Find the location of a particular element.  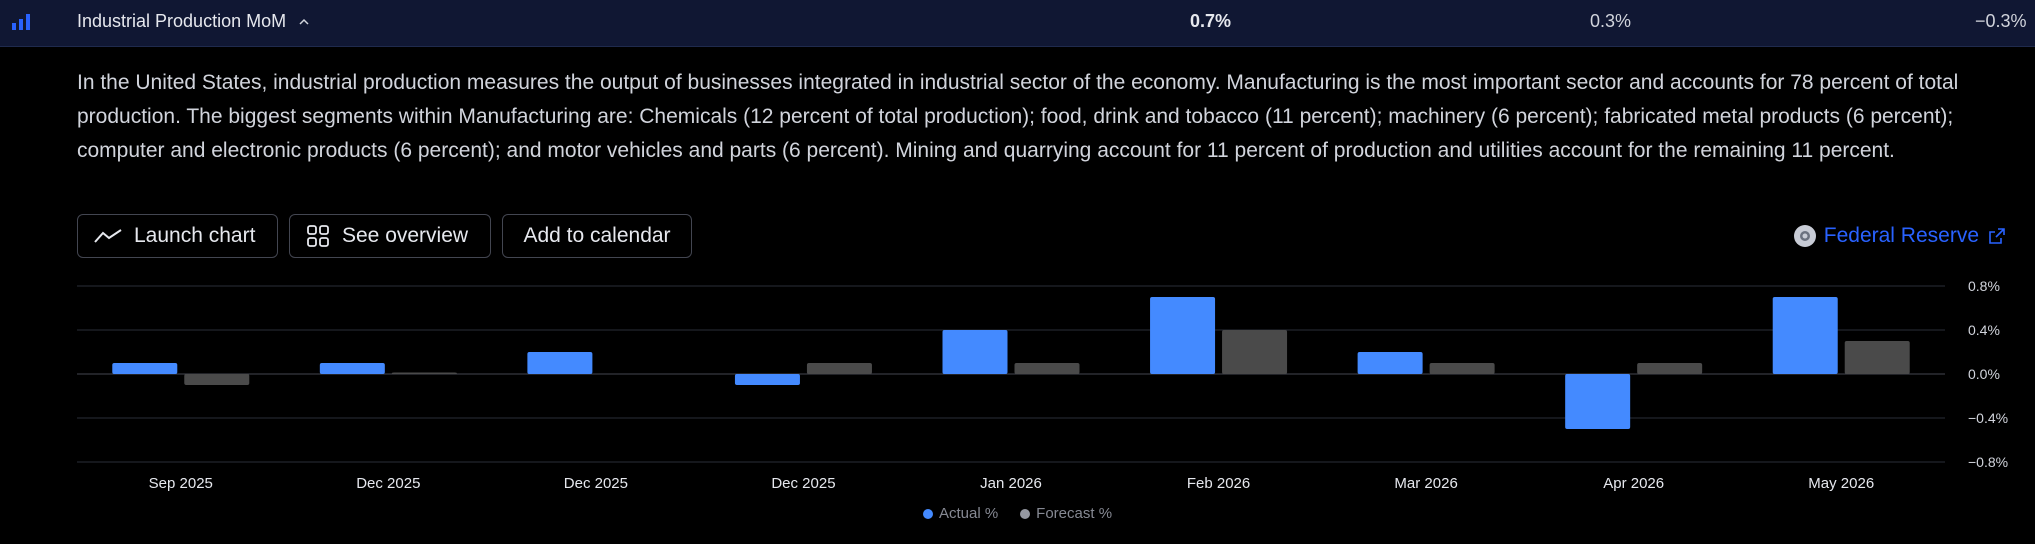

source-link: Federal Reserve is located at coordinates (1899, 236).